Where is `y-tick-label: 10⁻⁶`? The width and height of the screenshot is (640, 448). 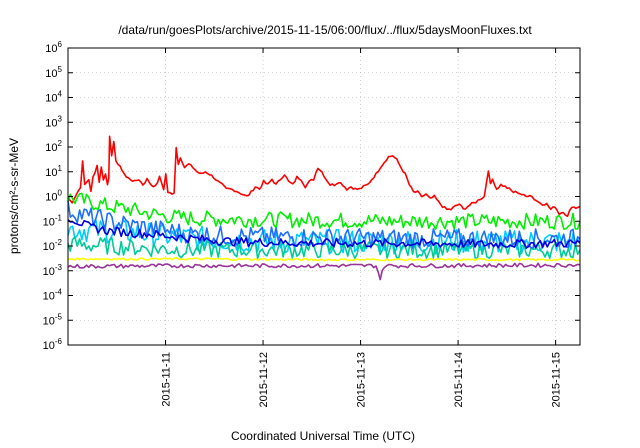 y-tick-label: 10⁻⁶ is located at coordinates (53, 344).